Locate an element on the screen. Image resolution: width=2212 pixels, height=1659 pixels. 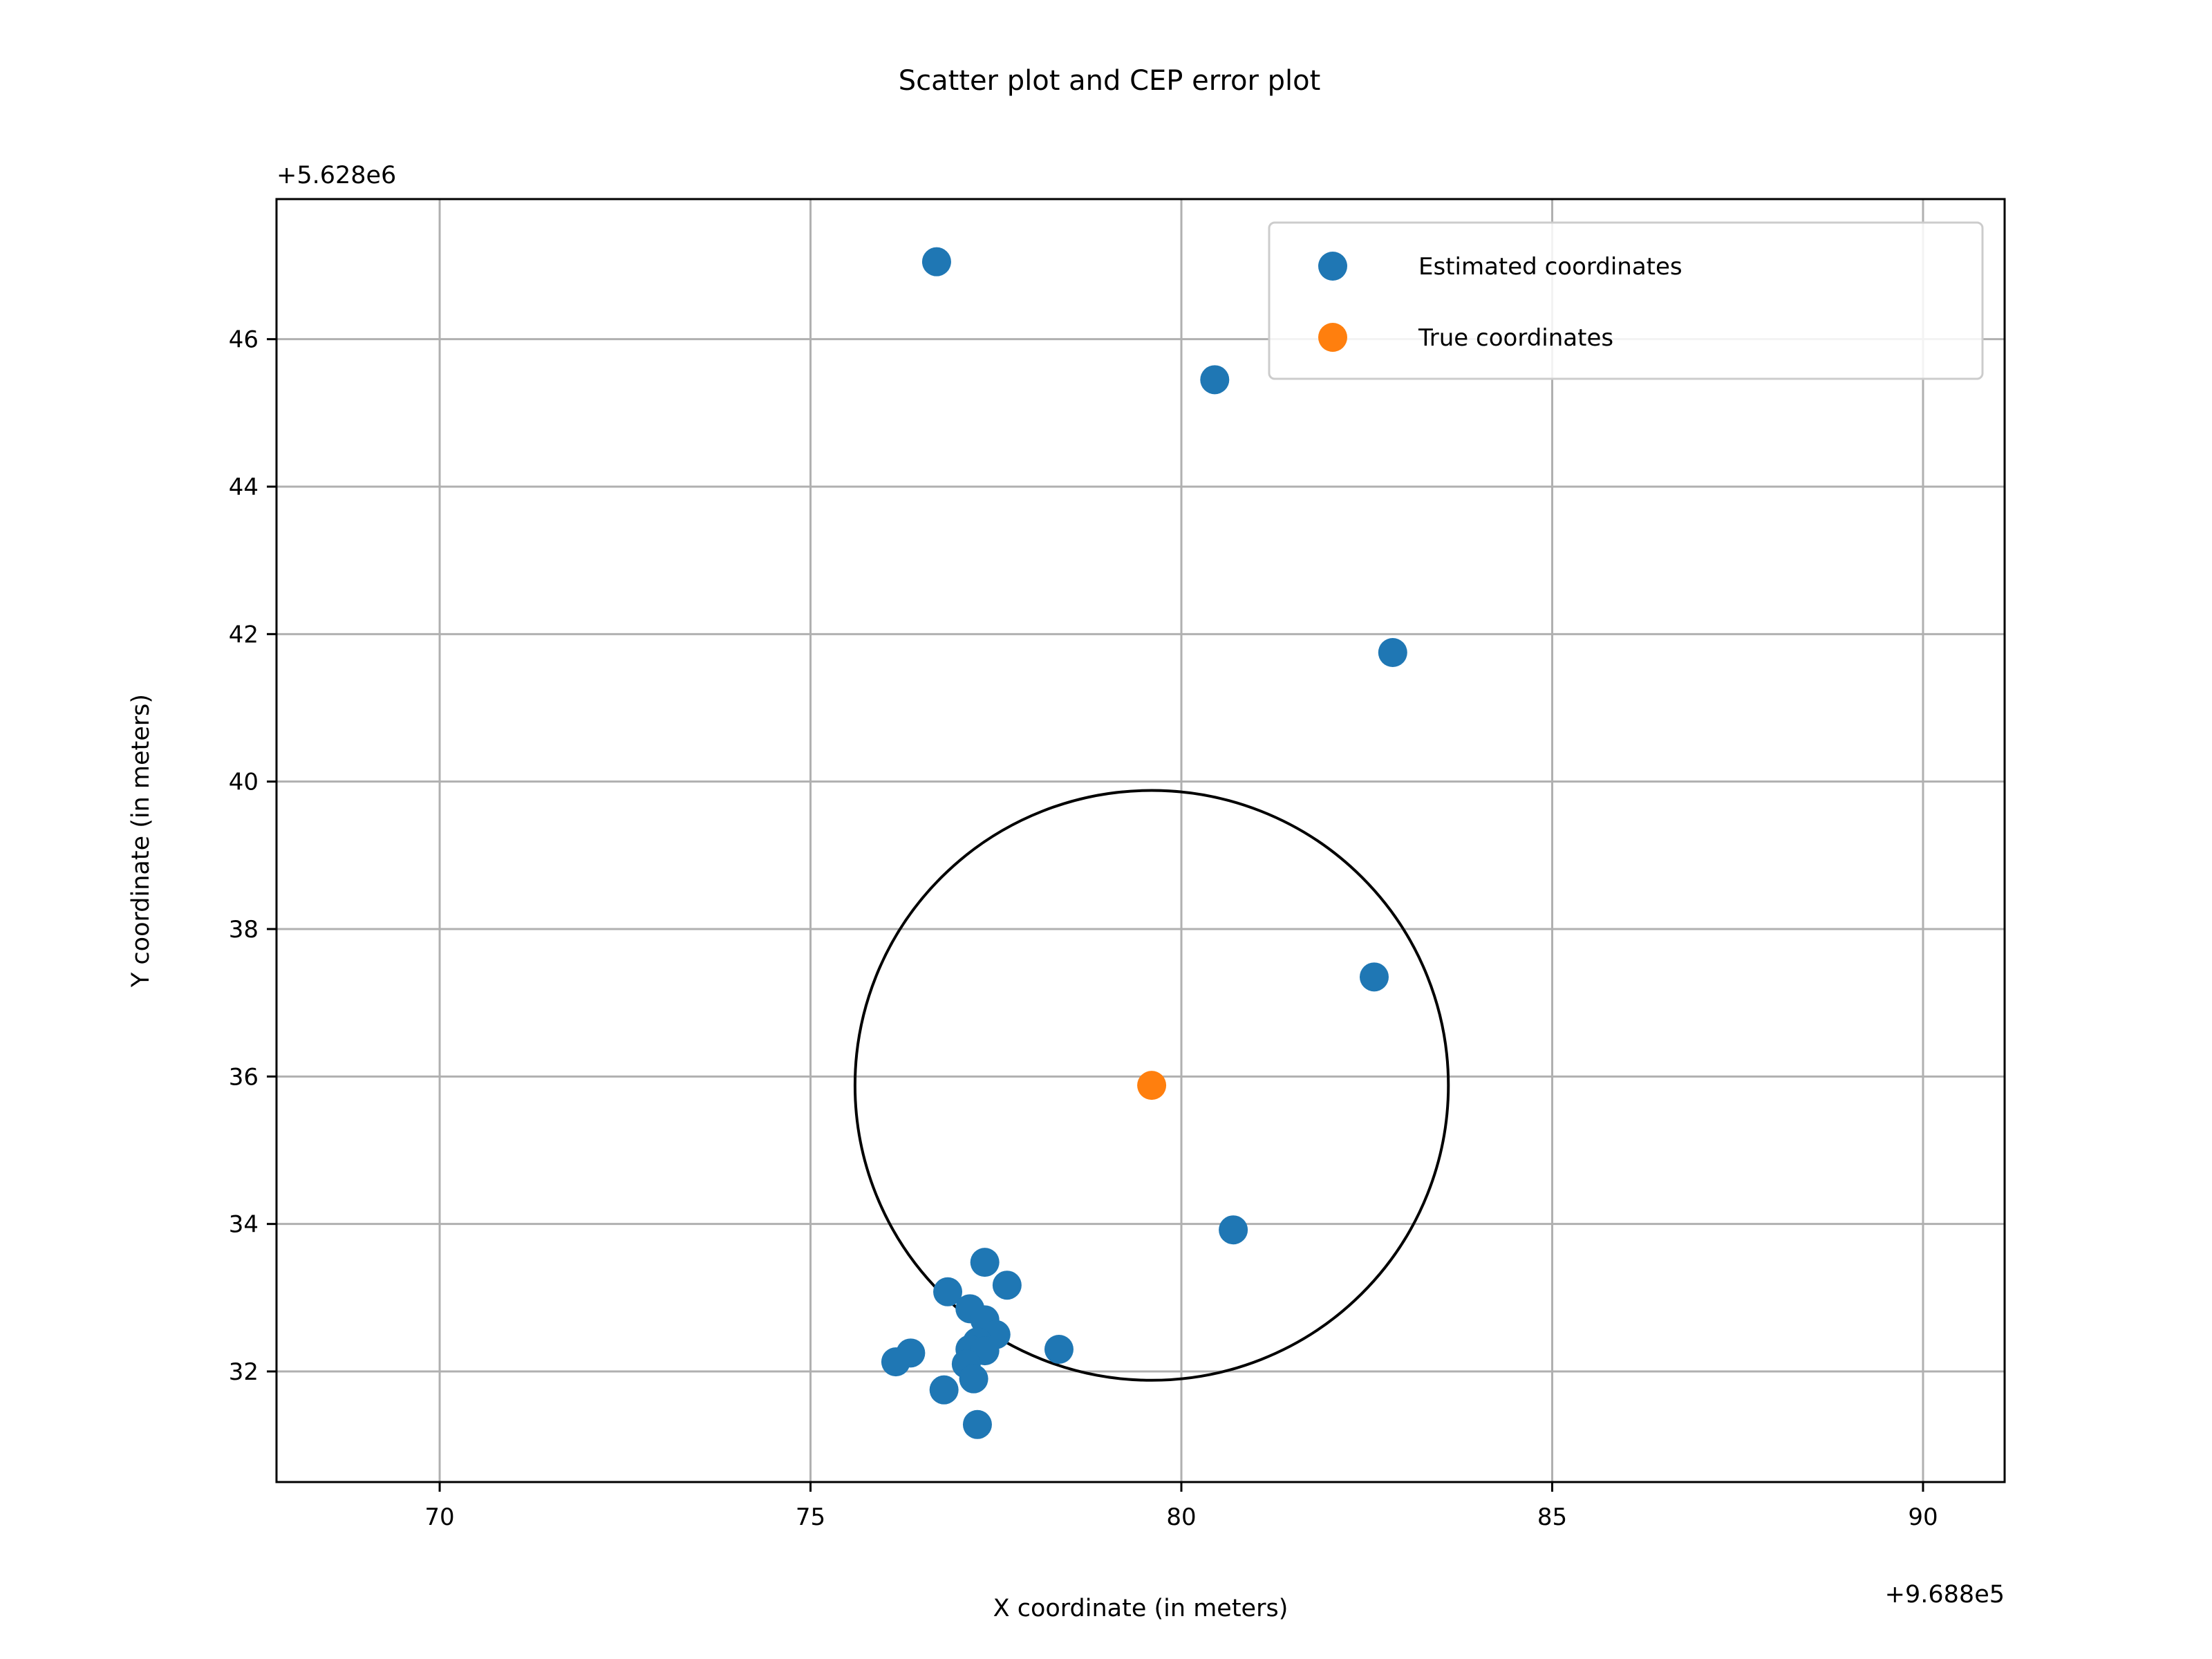
y-tick-label: 42 is located at coordinates (244, 634).